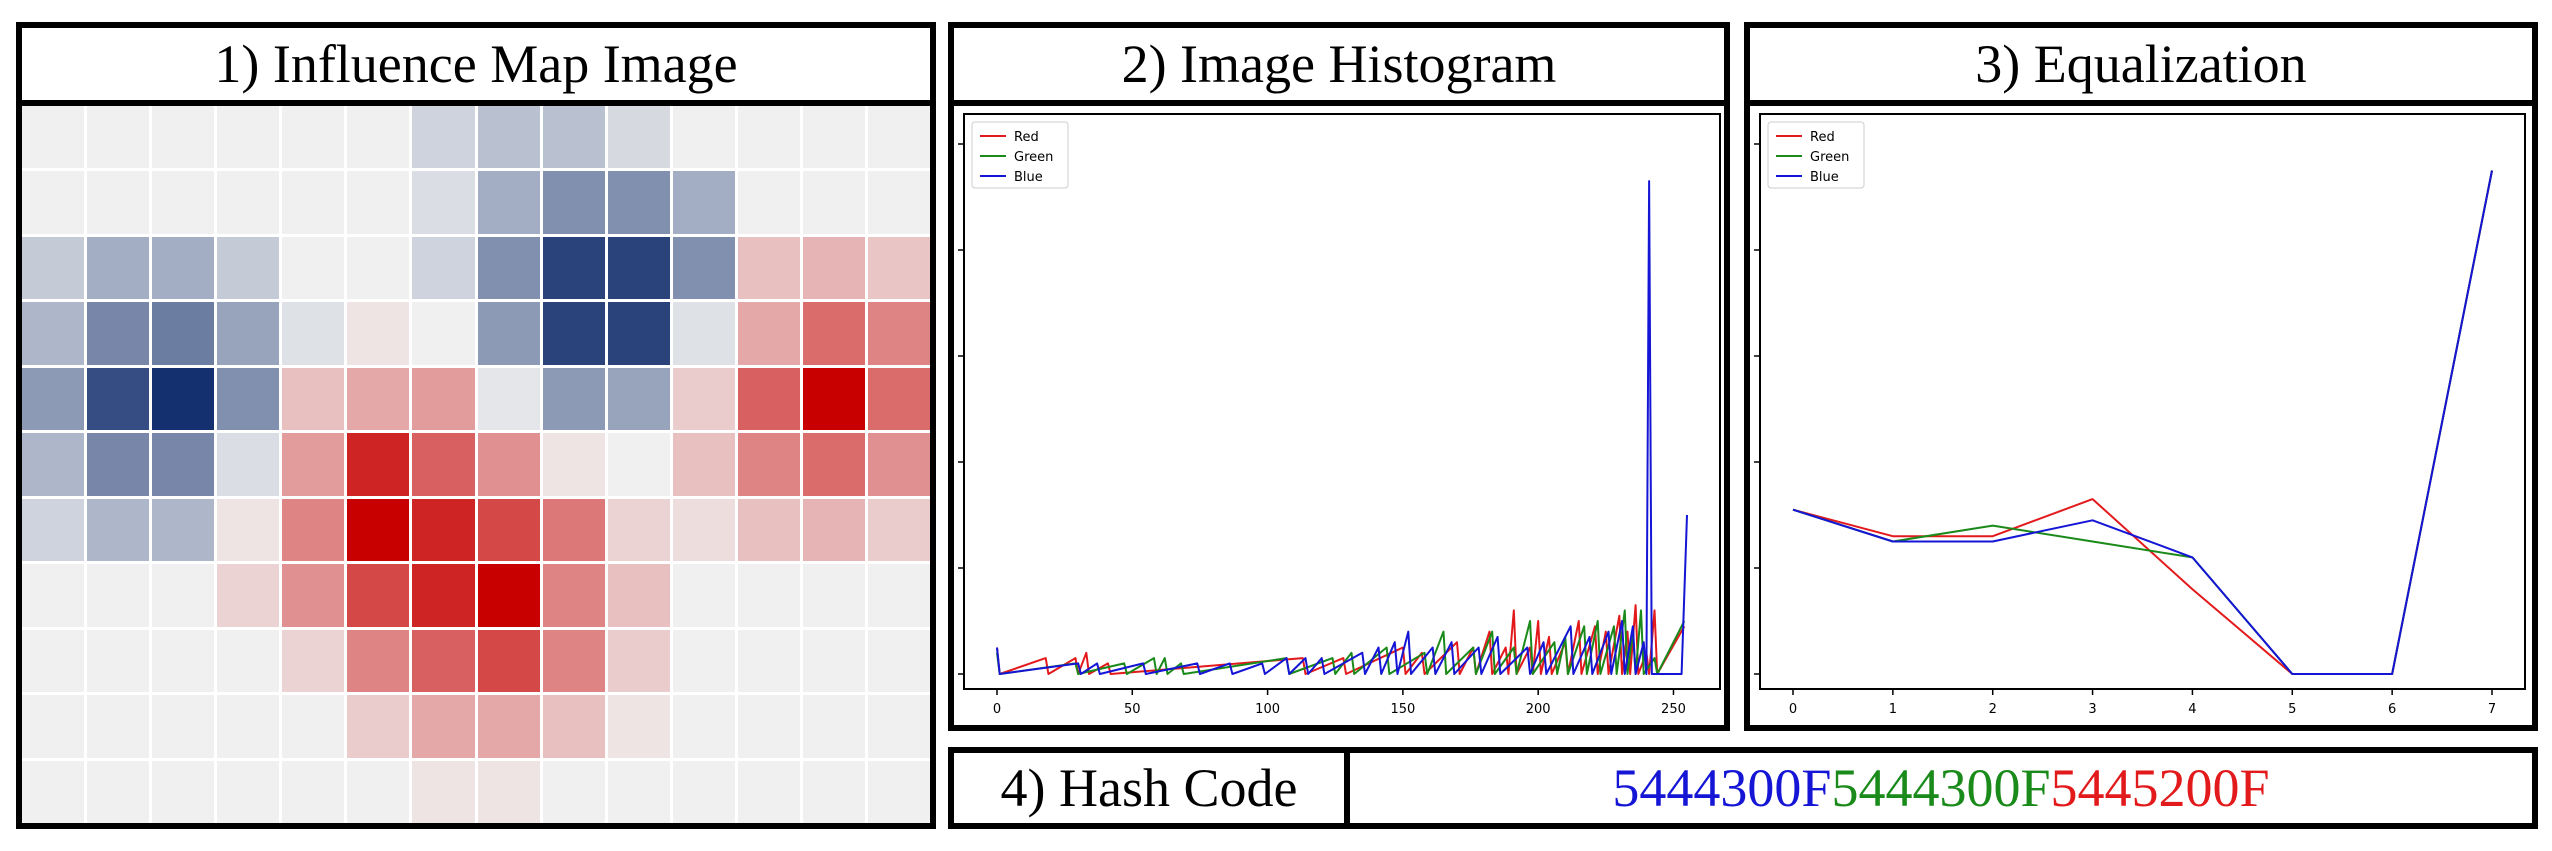 The image size is (2552, 851). What do you see at coordinates (2392, 709) in the screenshot?
I see `x-tick-label: 6` at bounding box center [2392, 709].